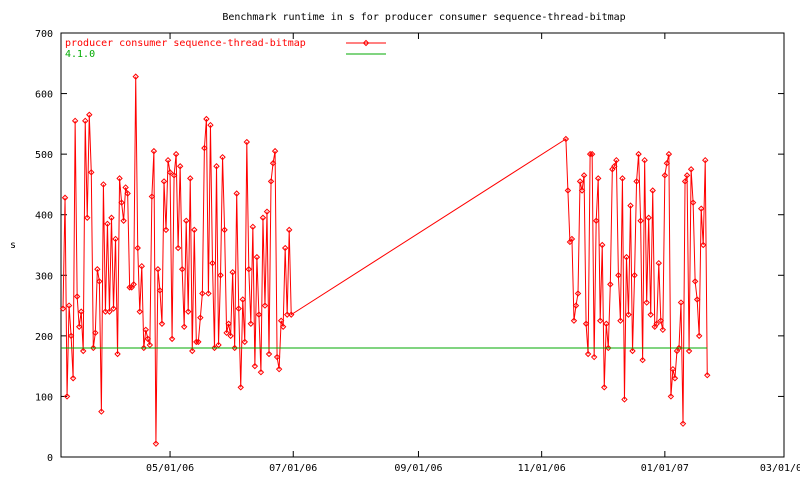  What do you see at coordinates (44, 216) in the screenshot?
I see `y-tick-label: 400` at bounding box center [44, 216].